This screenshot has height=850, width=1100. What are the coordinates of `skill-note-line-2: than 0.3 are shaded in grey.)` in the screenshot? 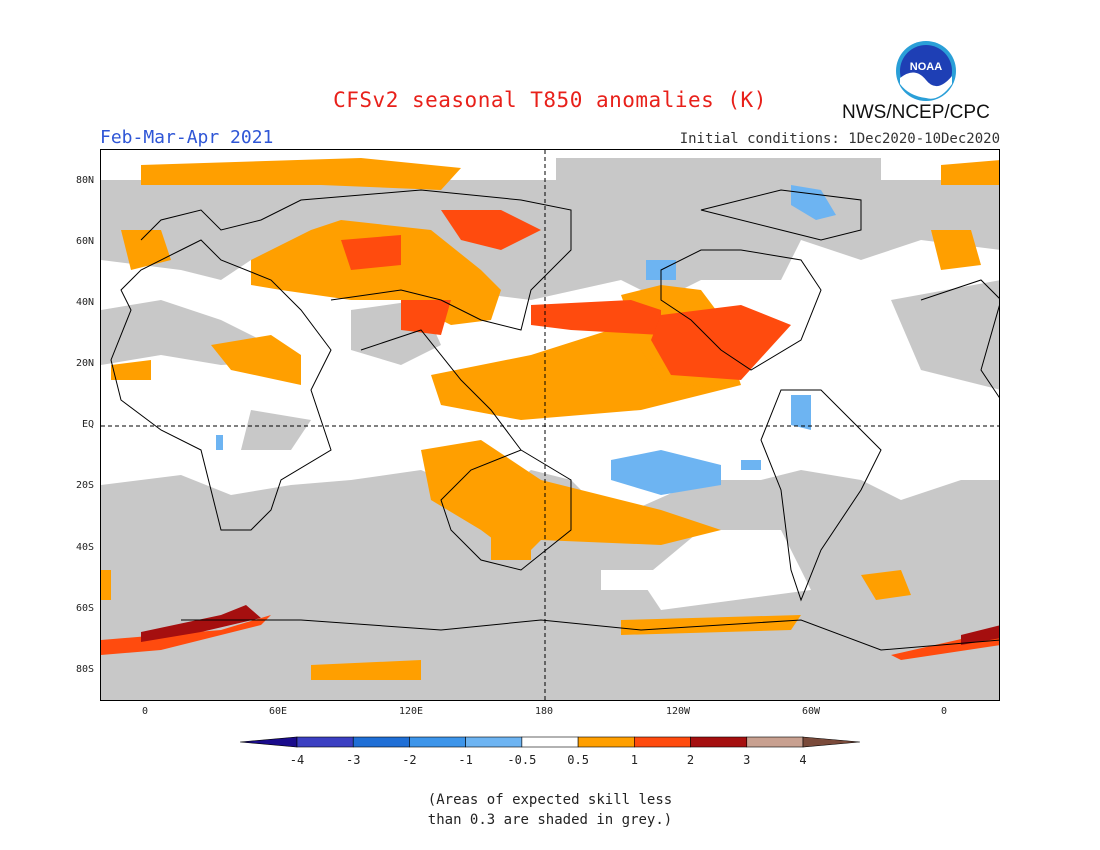 It's located at (550, 820).